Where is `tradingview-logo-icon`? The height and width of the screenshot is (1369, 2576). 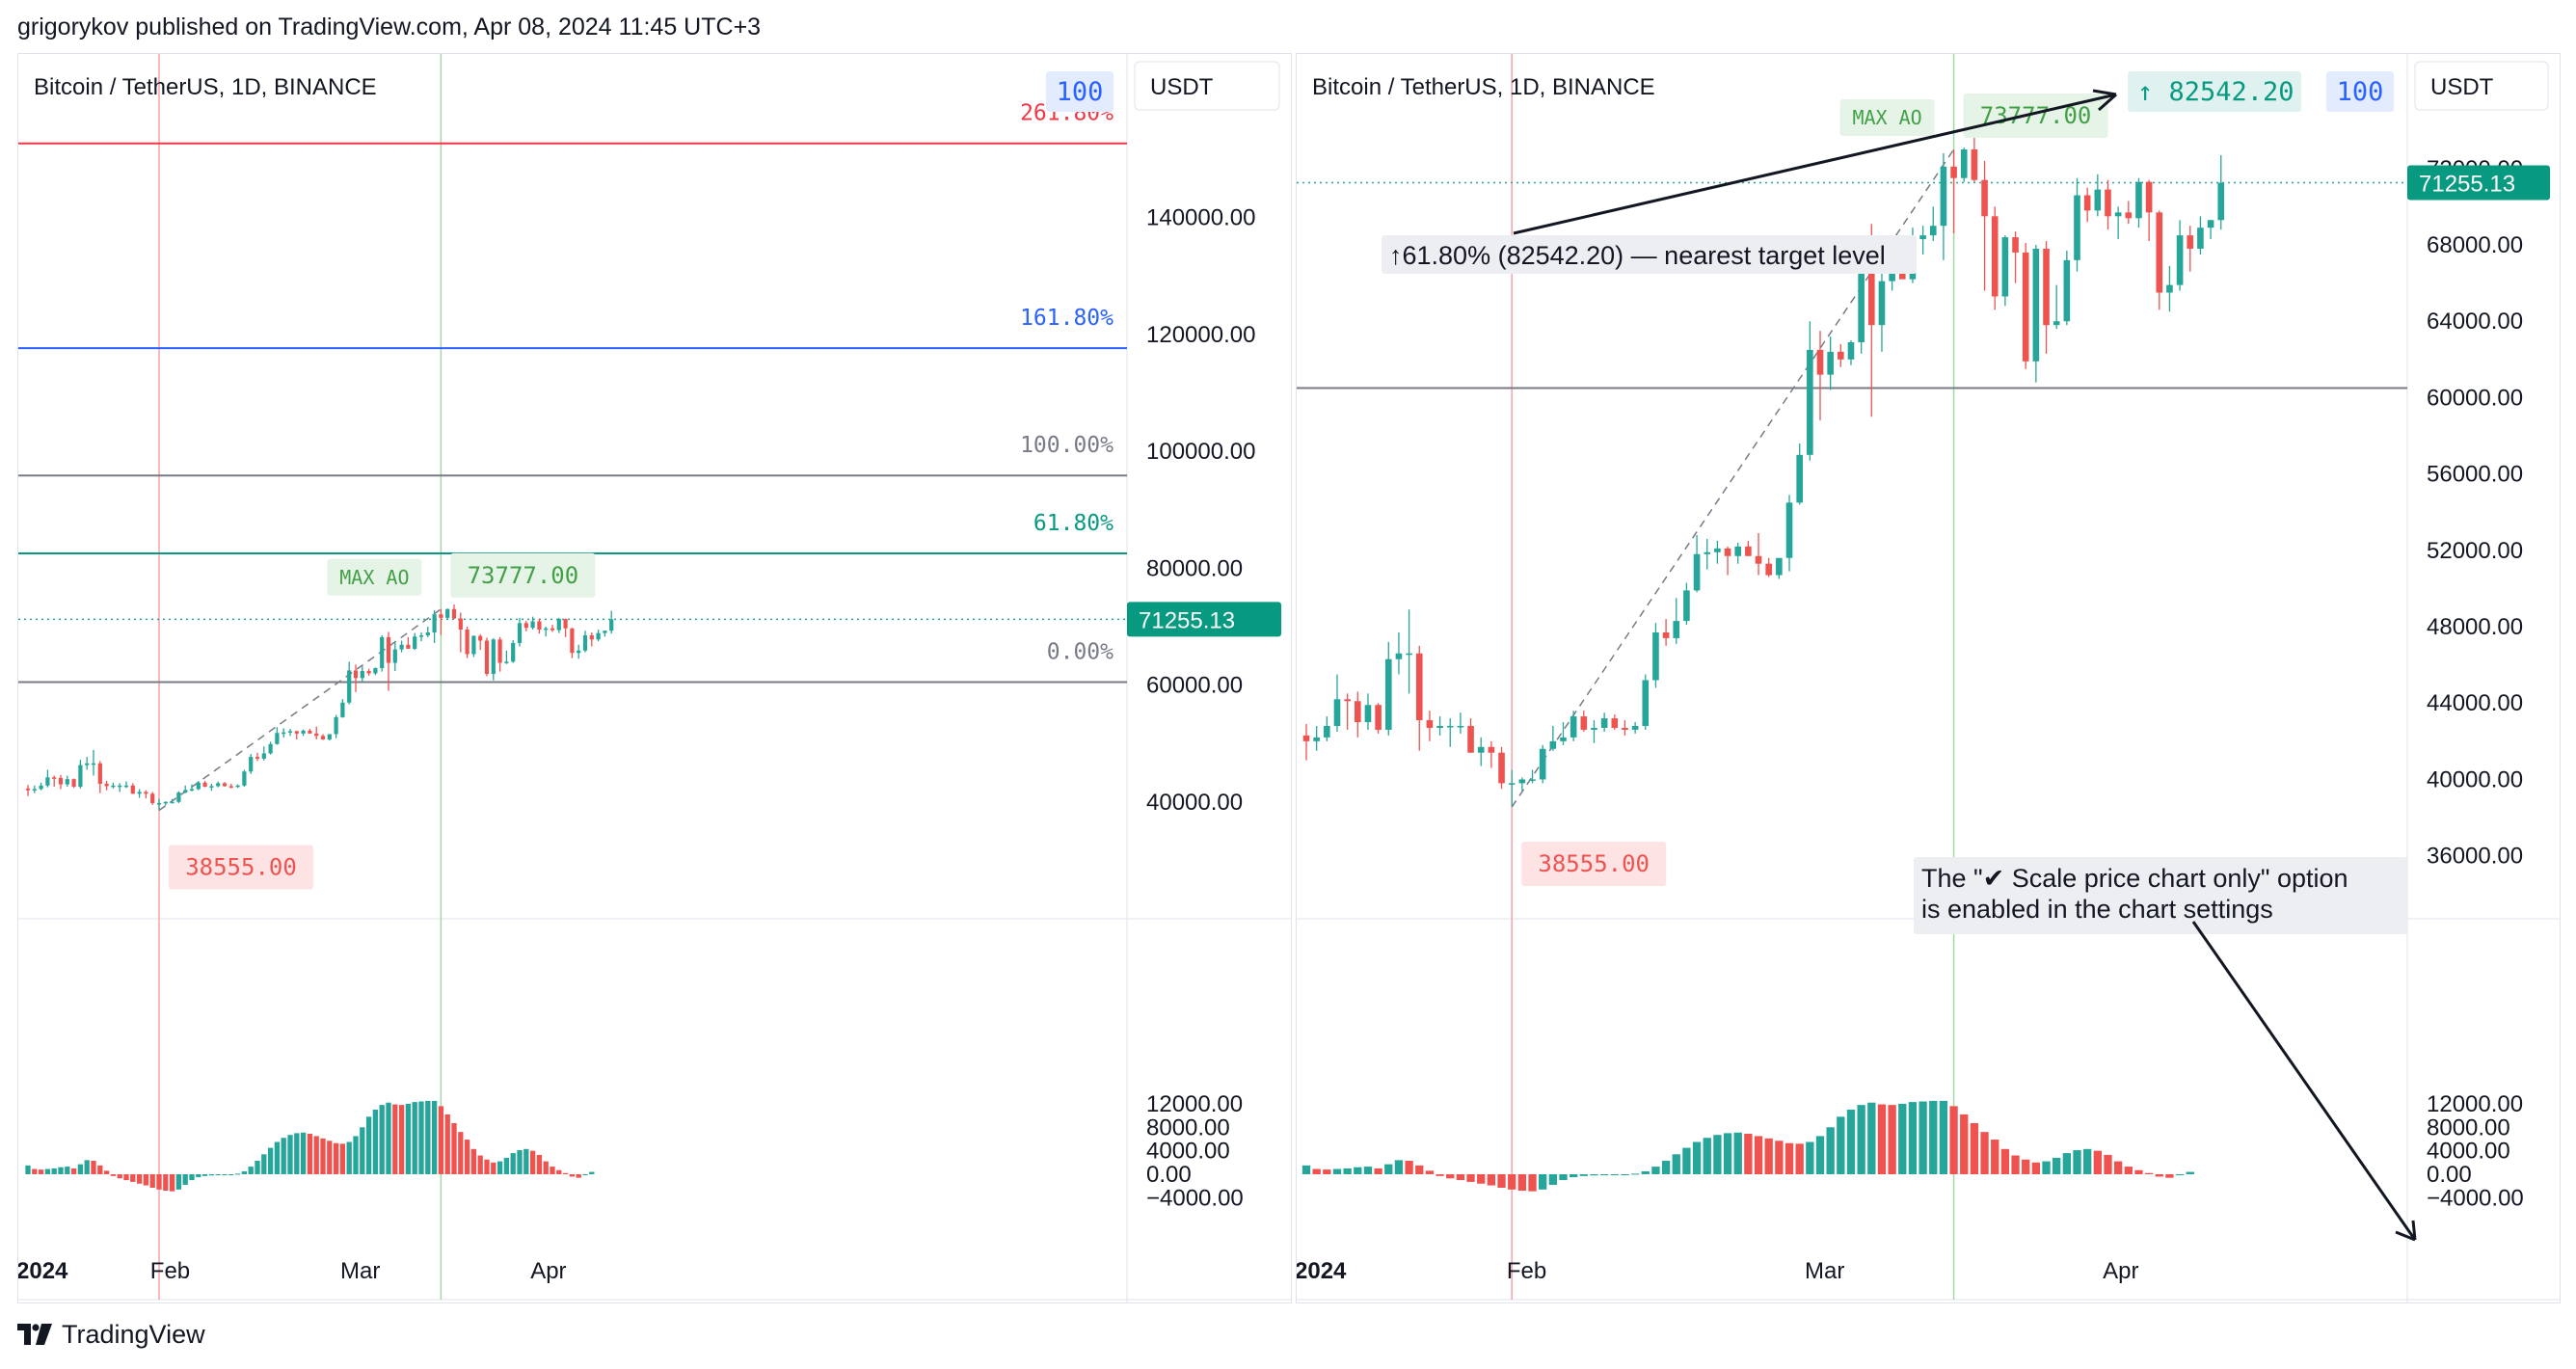 tradingview-logo-icon is located at coordinates (34, 1334).